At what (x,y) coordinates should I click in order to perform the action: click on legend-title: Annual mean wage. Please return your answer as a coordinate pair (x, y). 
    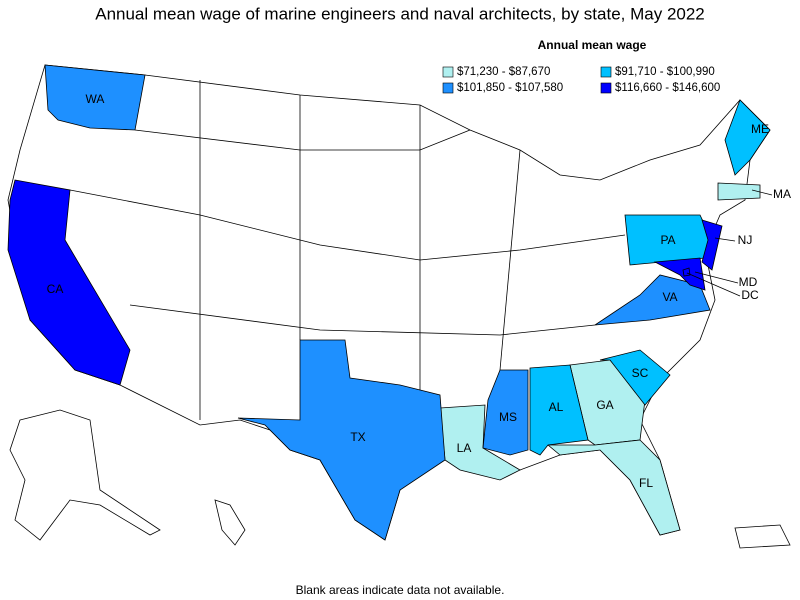
    Looking at the image, I should click on (592, 45).